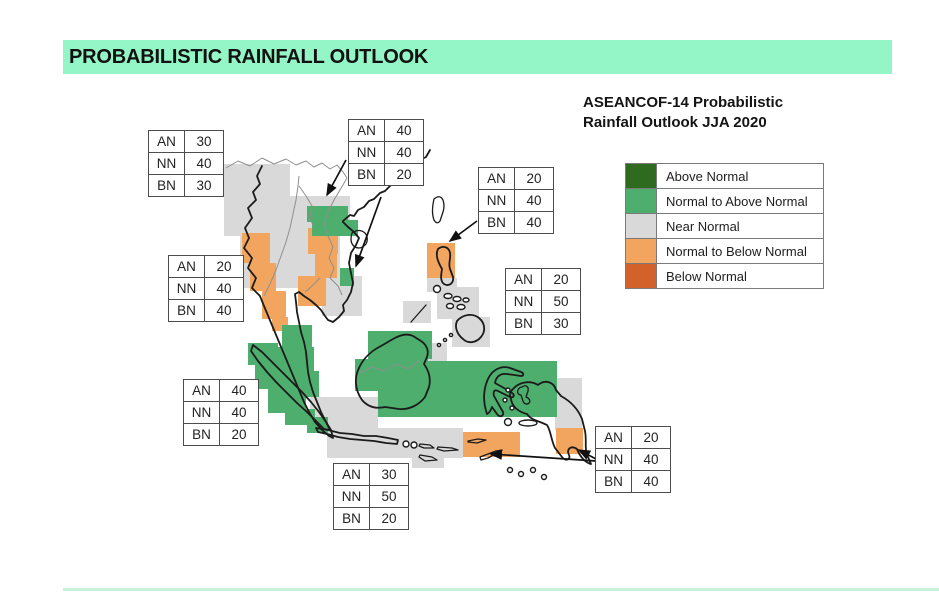 The width and height of the screenshot is (939, 600). Describe the element at coordinates (587, 454) in the screenshot. I see `arrow-south-papua` at that location.